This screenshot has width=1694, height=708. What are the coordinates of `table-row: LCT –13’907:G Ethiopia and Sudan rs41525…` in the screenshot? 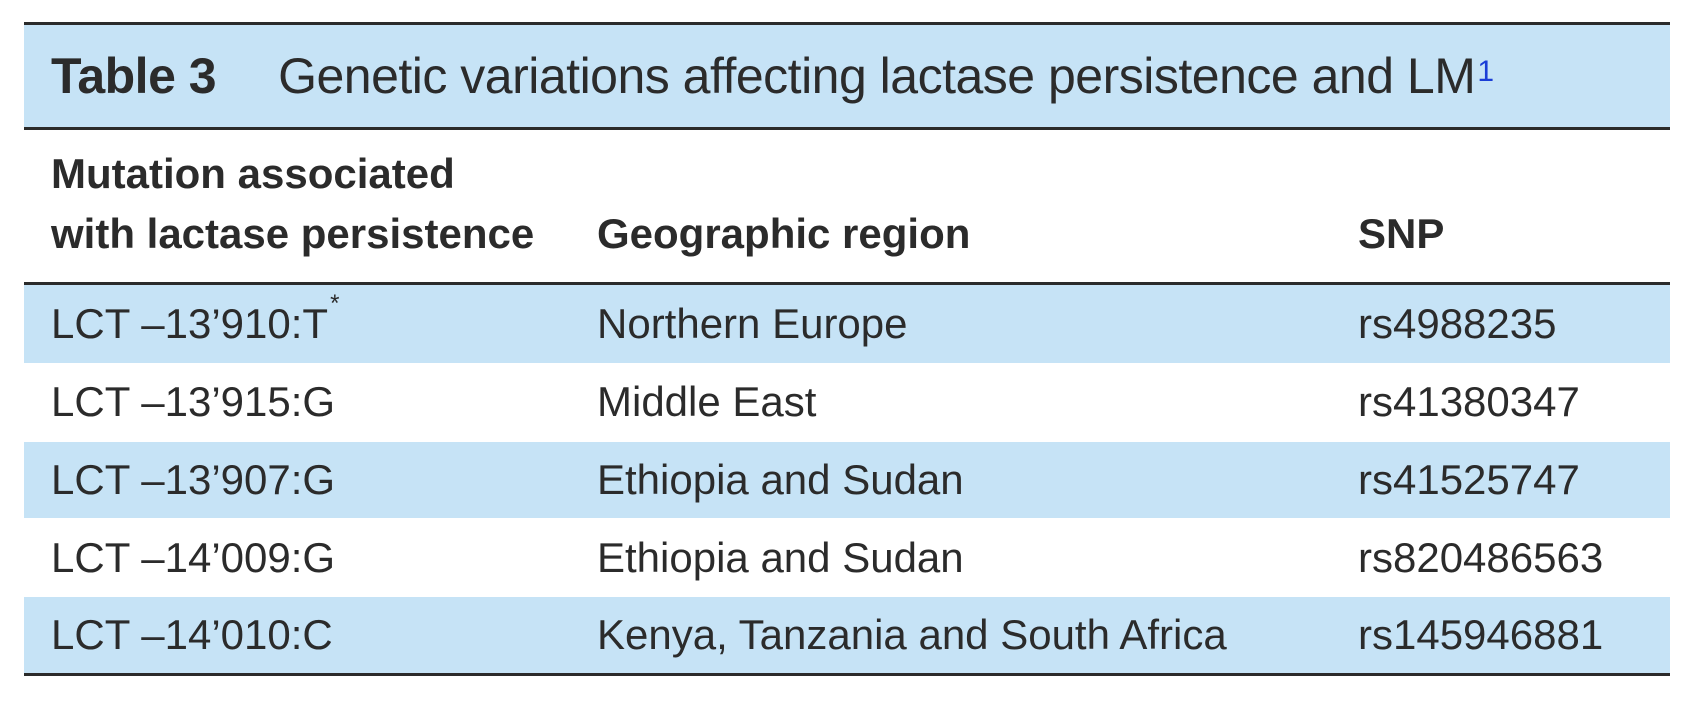 It's located at (847, 479).